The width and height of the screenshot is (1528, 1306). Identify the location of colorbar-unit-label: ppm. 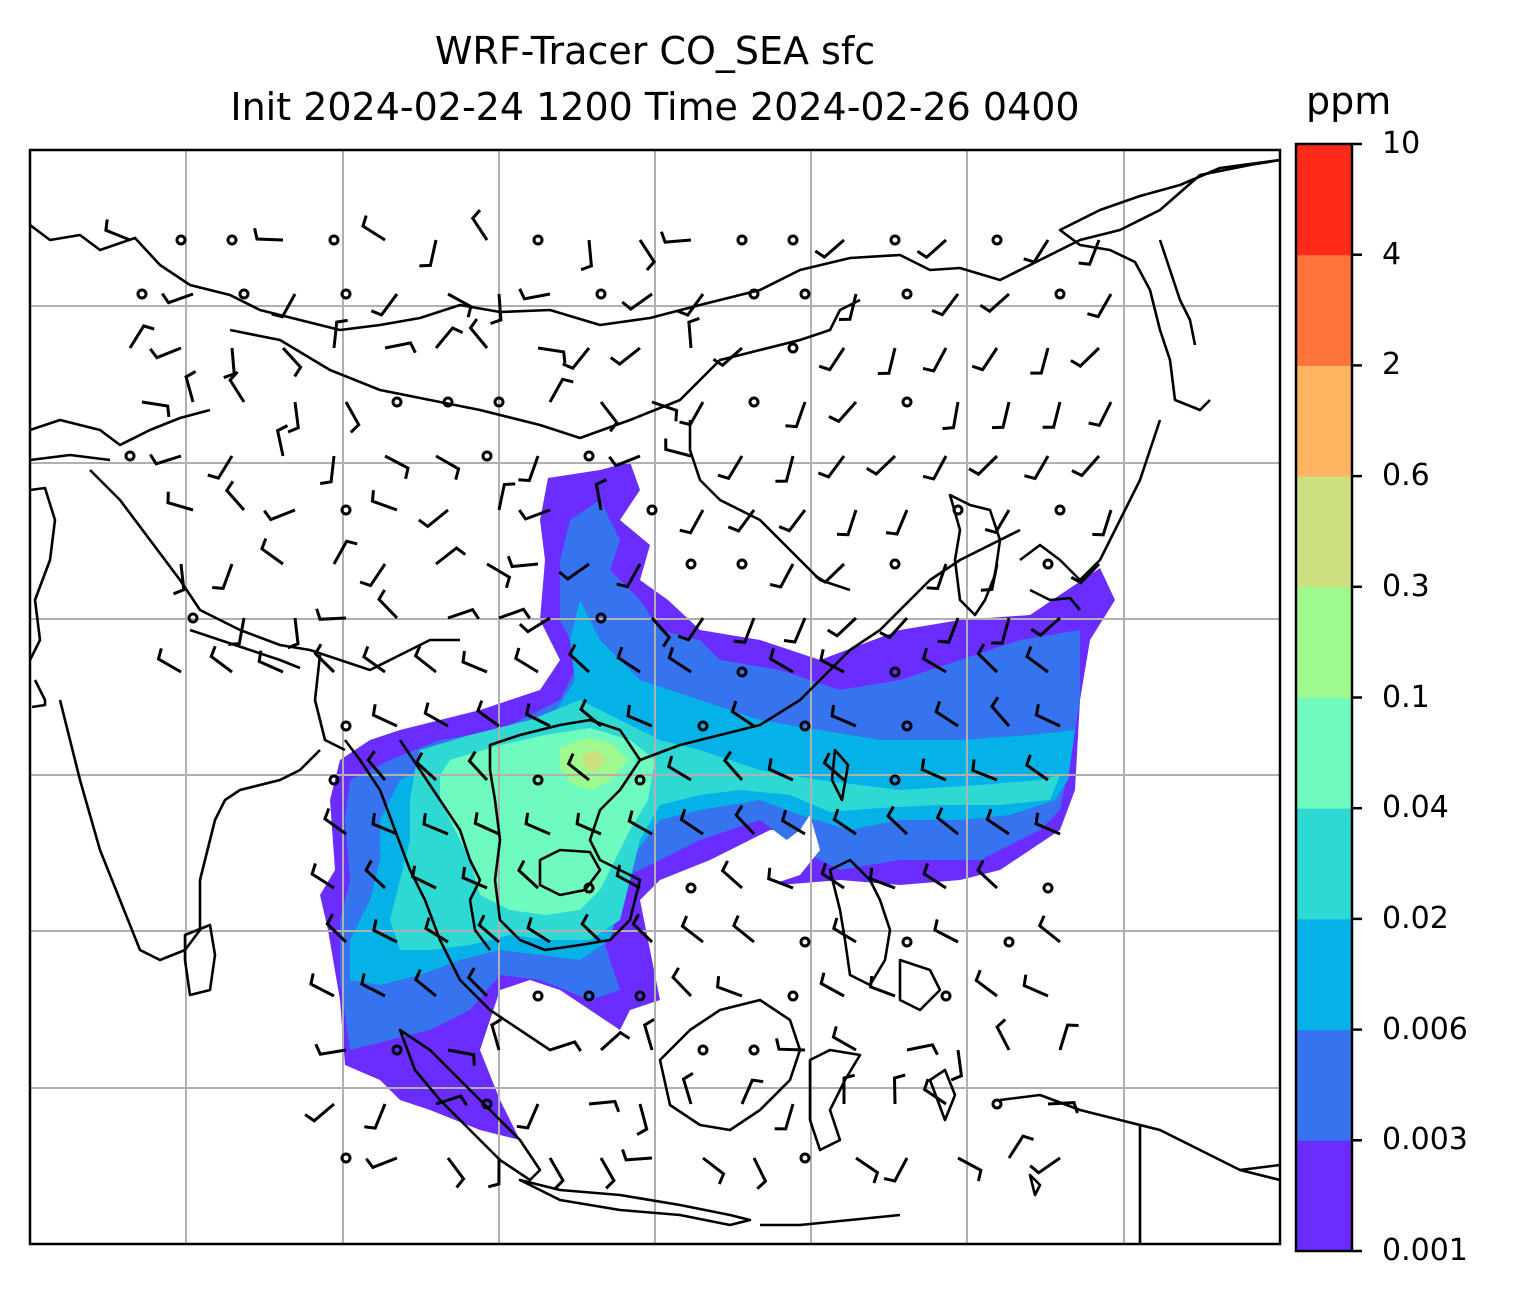
(1349, 101).